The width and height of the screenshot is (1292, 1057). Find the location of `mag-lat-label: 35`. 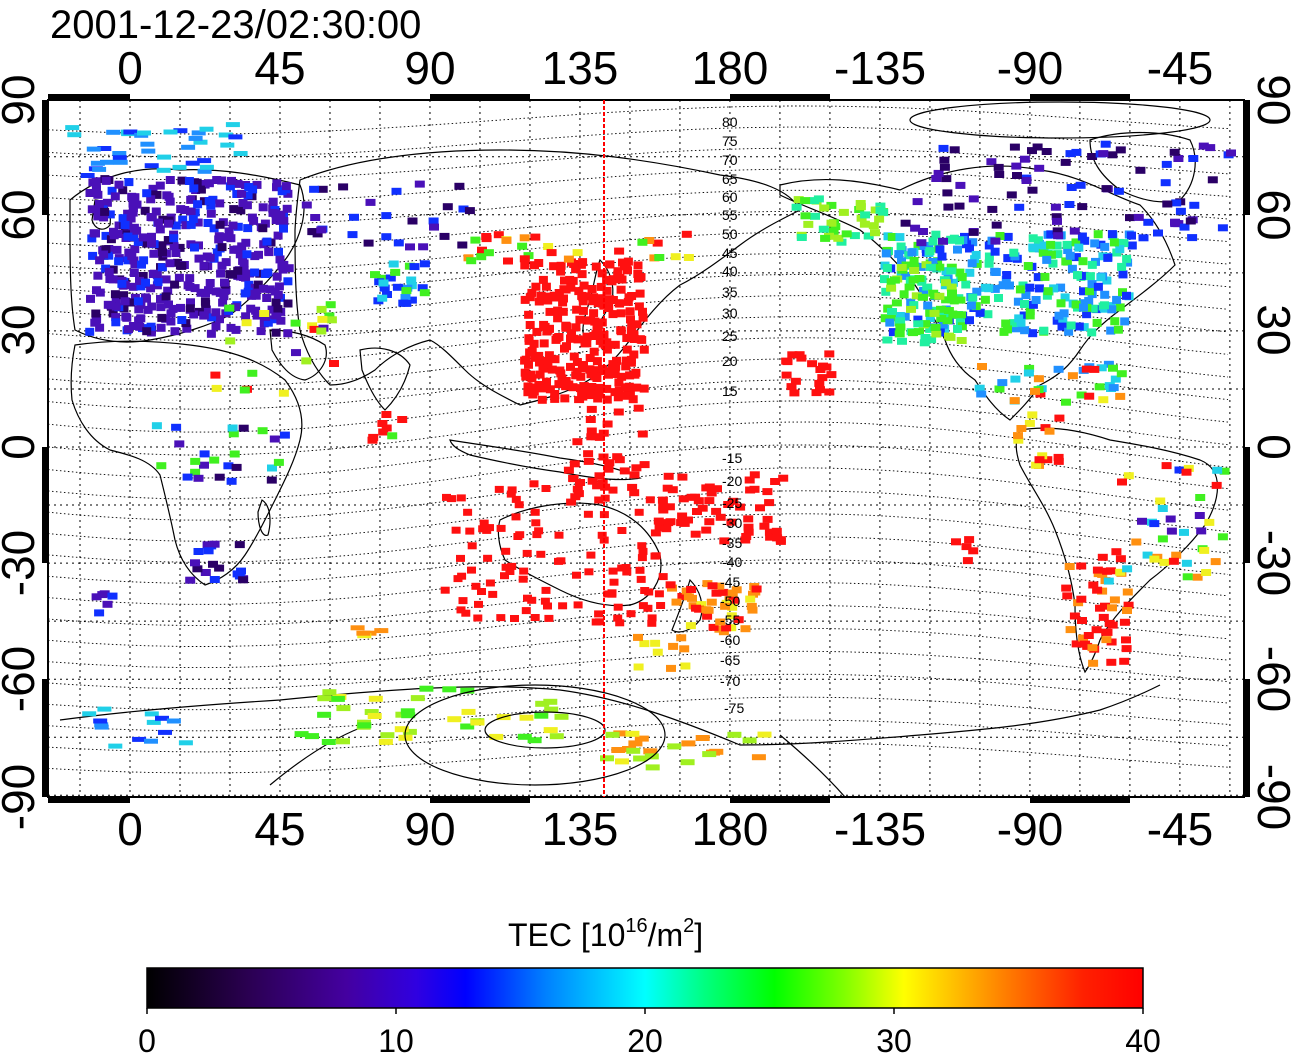

mag-lat-label: 35 is located at coordinates (730, 292).